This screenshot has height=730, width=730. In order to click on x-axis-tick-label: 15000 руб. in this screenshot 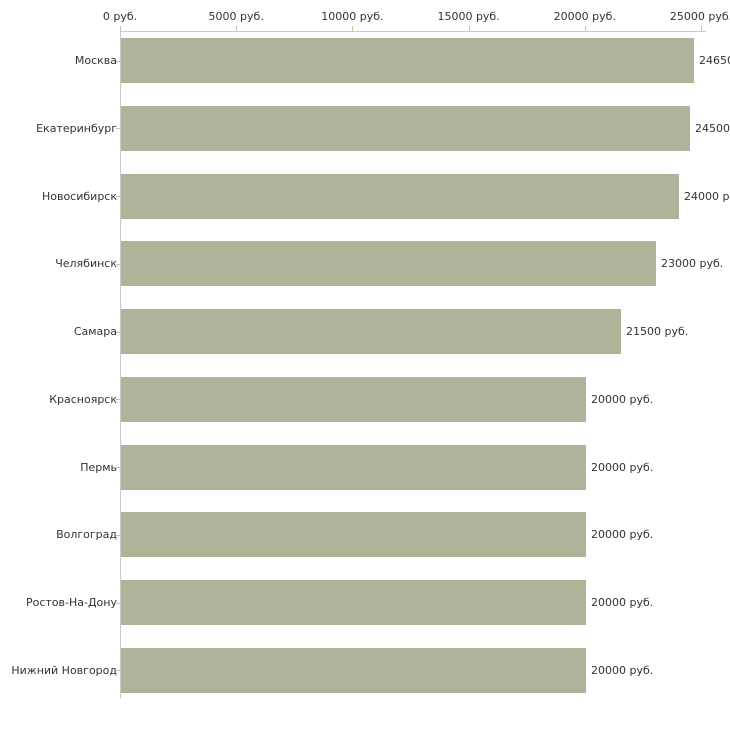, I will do `click(468, 16)`.